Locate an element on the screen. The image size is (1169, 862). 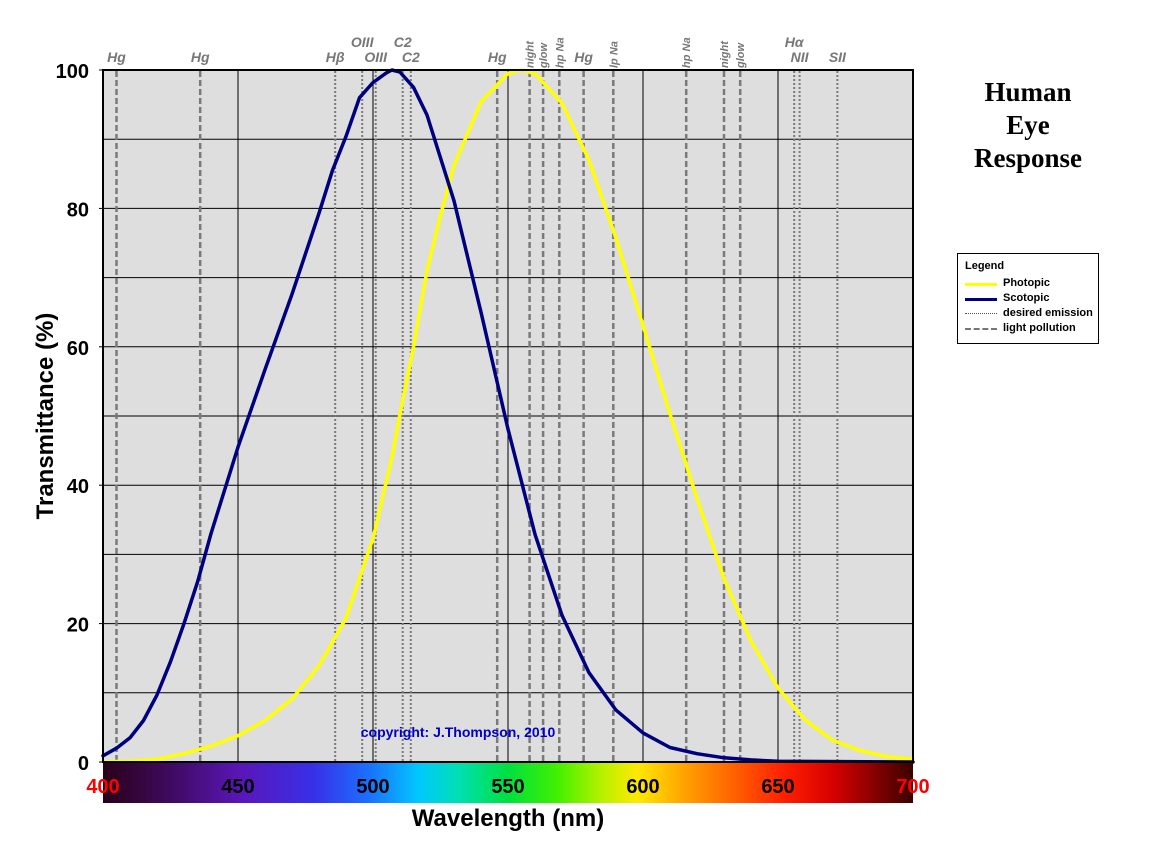
legend-item-light-pollution: light pollution is located at coordinates (1032, 329).